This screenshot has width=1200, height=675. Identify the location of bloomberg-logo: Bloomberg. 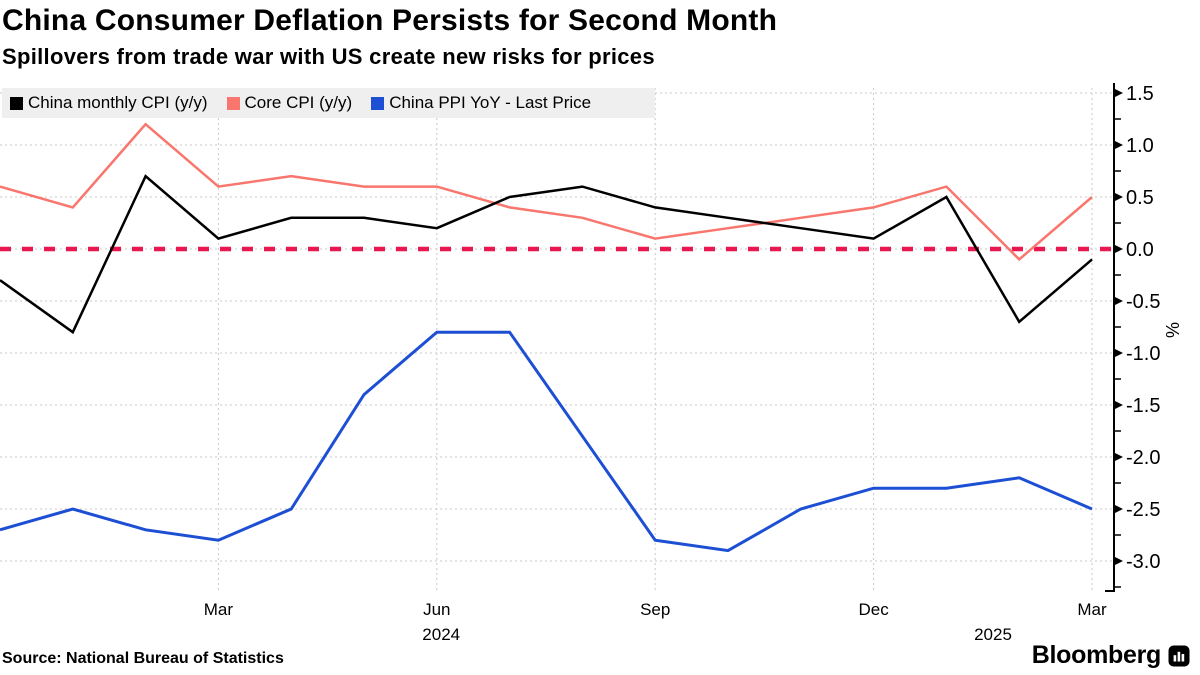
(1111, 655).